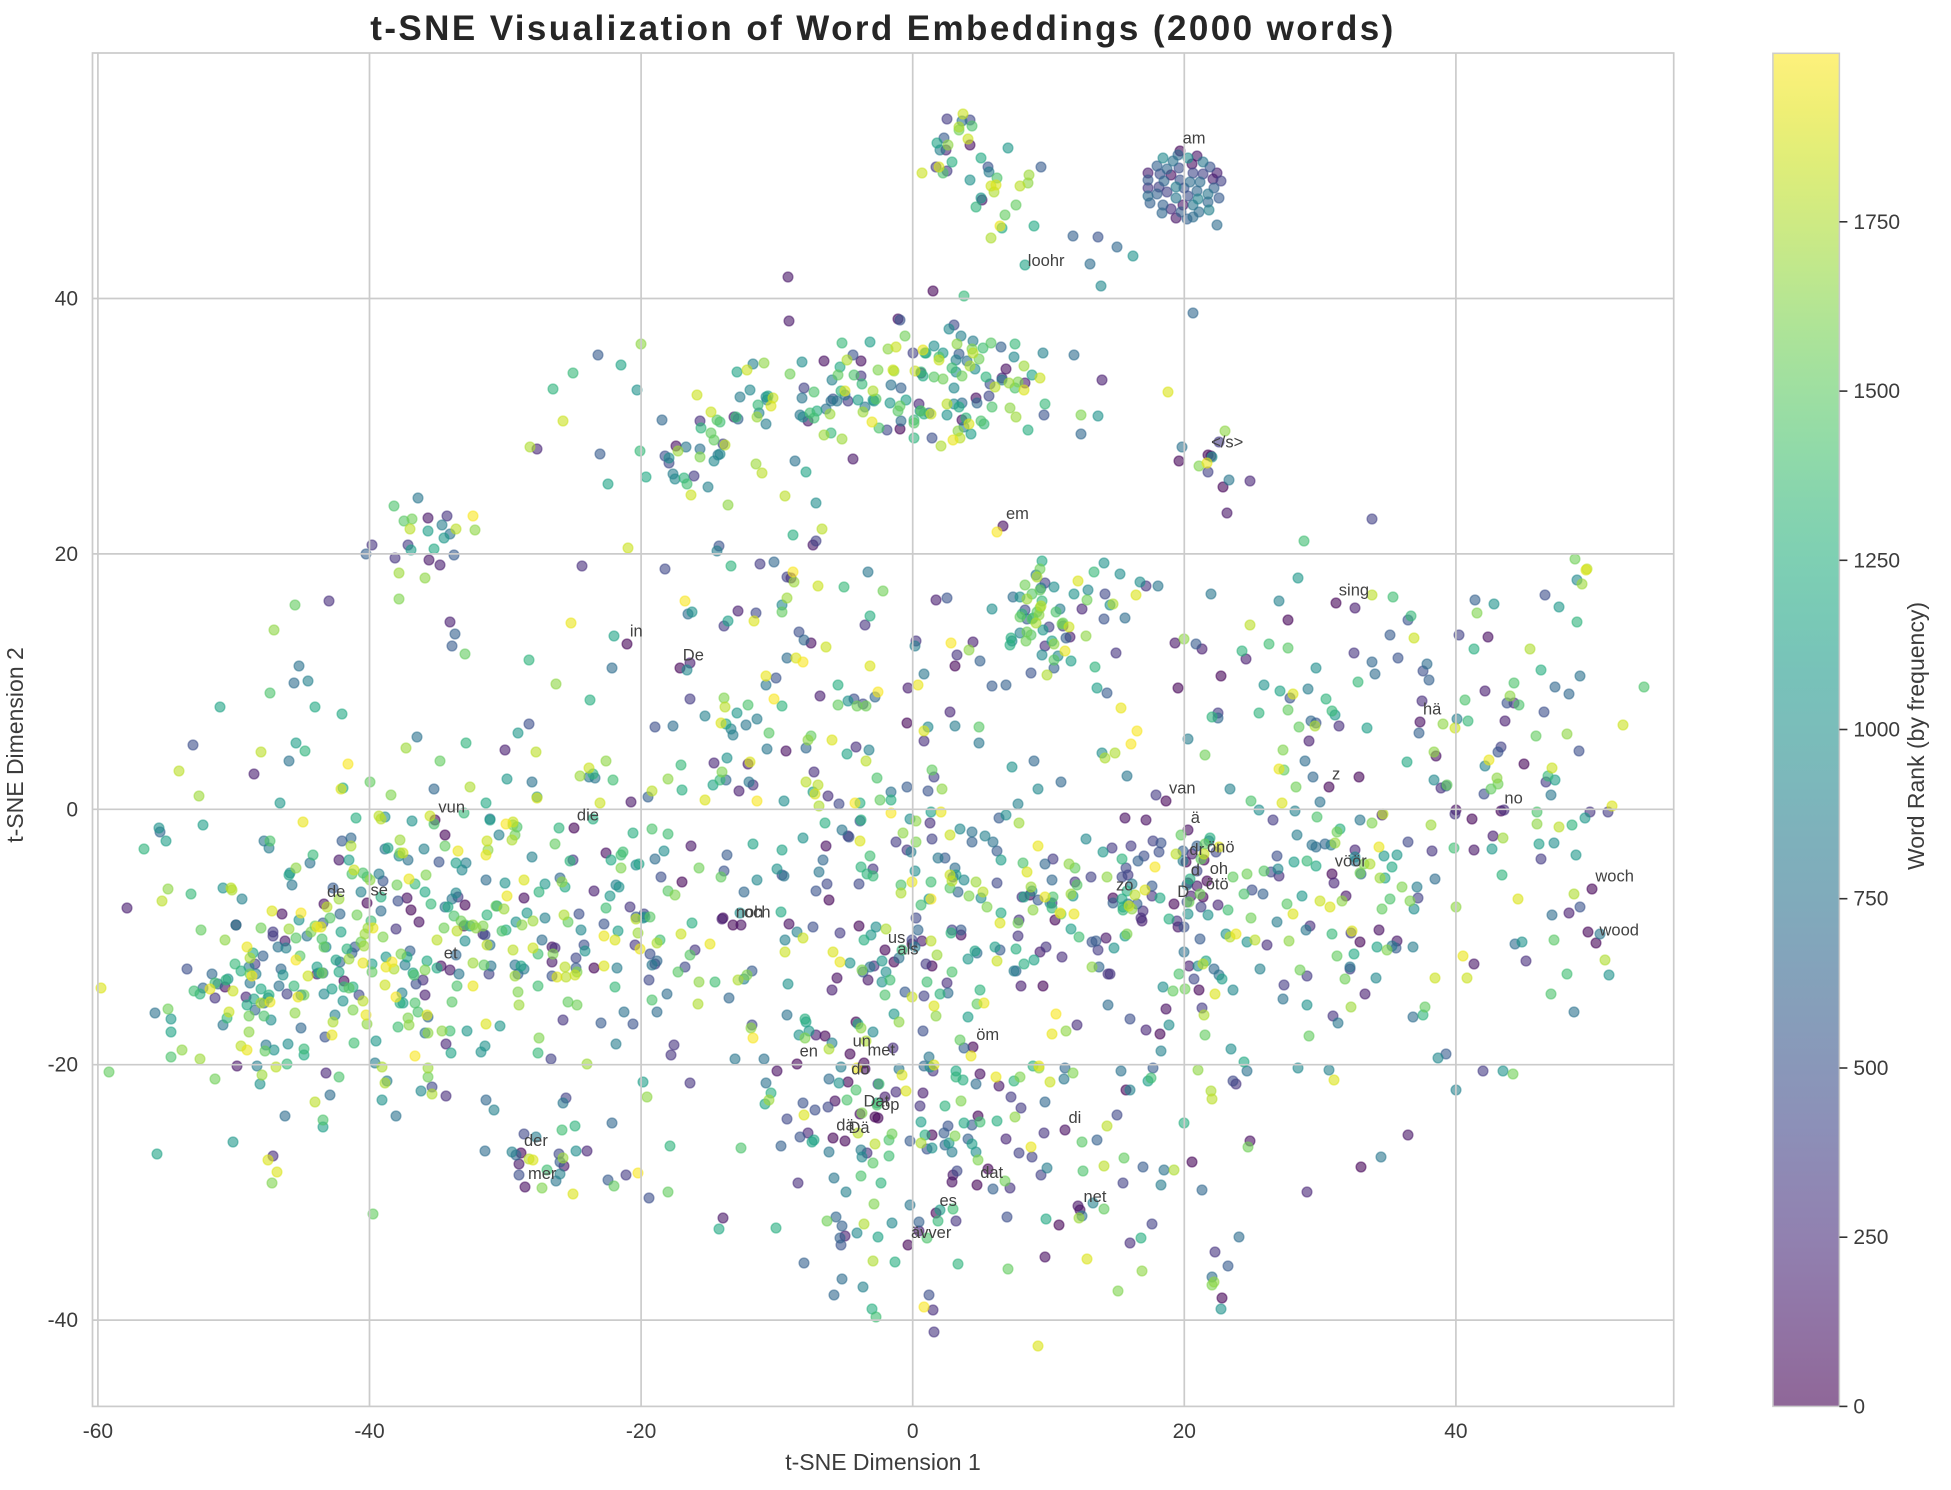  I want to click on svg-text: ötö, so click(1217, 884).